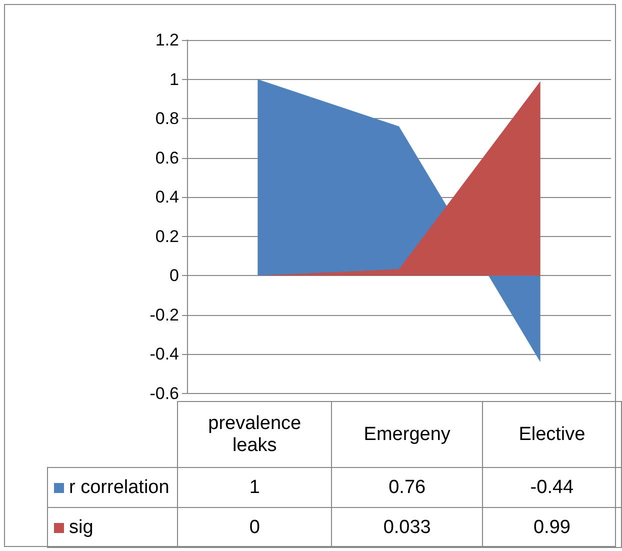 The width and height of the screenshot is (622, 551). I want to click on y-tick-label: 0, so click(174, 276).